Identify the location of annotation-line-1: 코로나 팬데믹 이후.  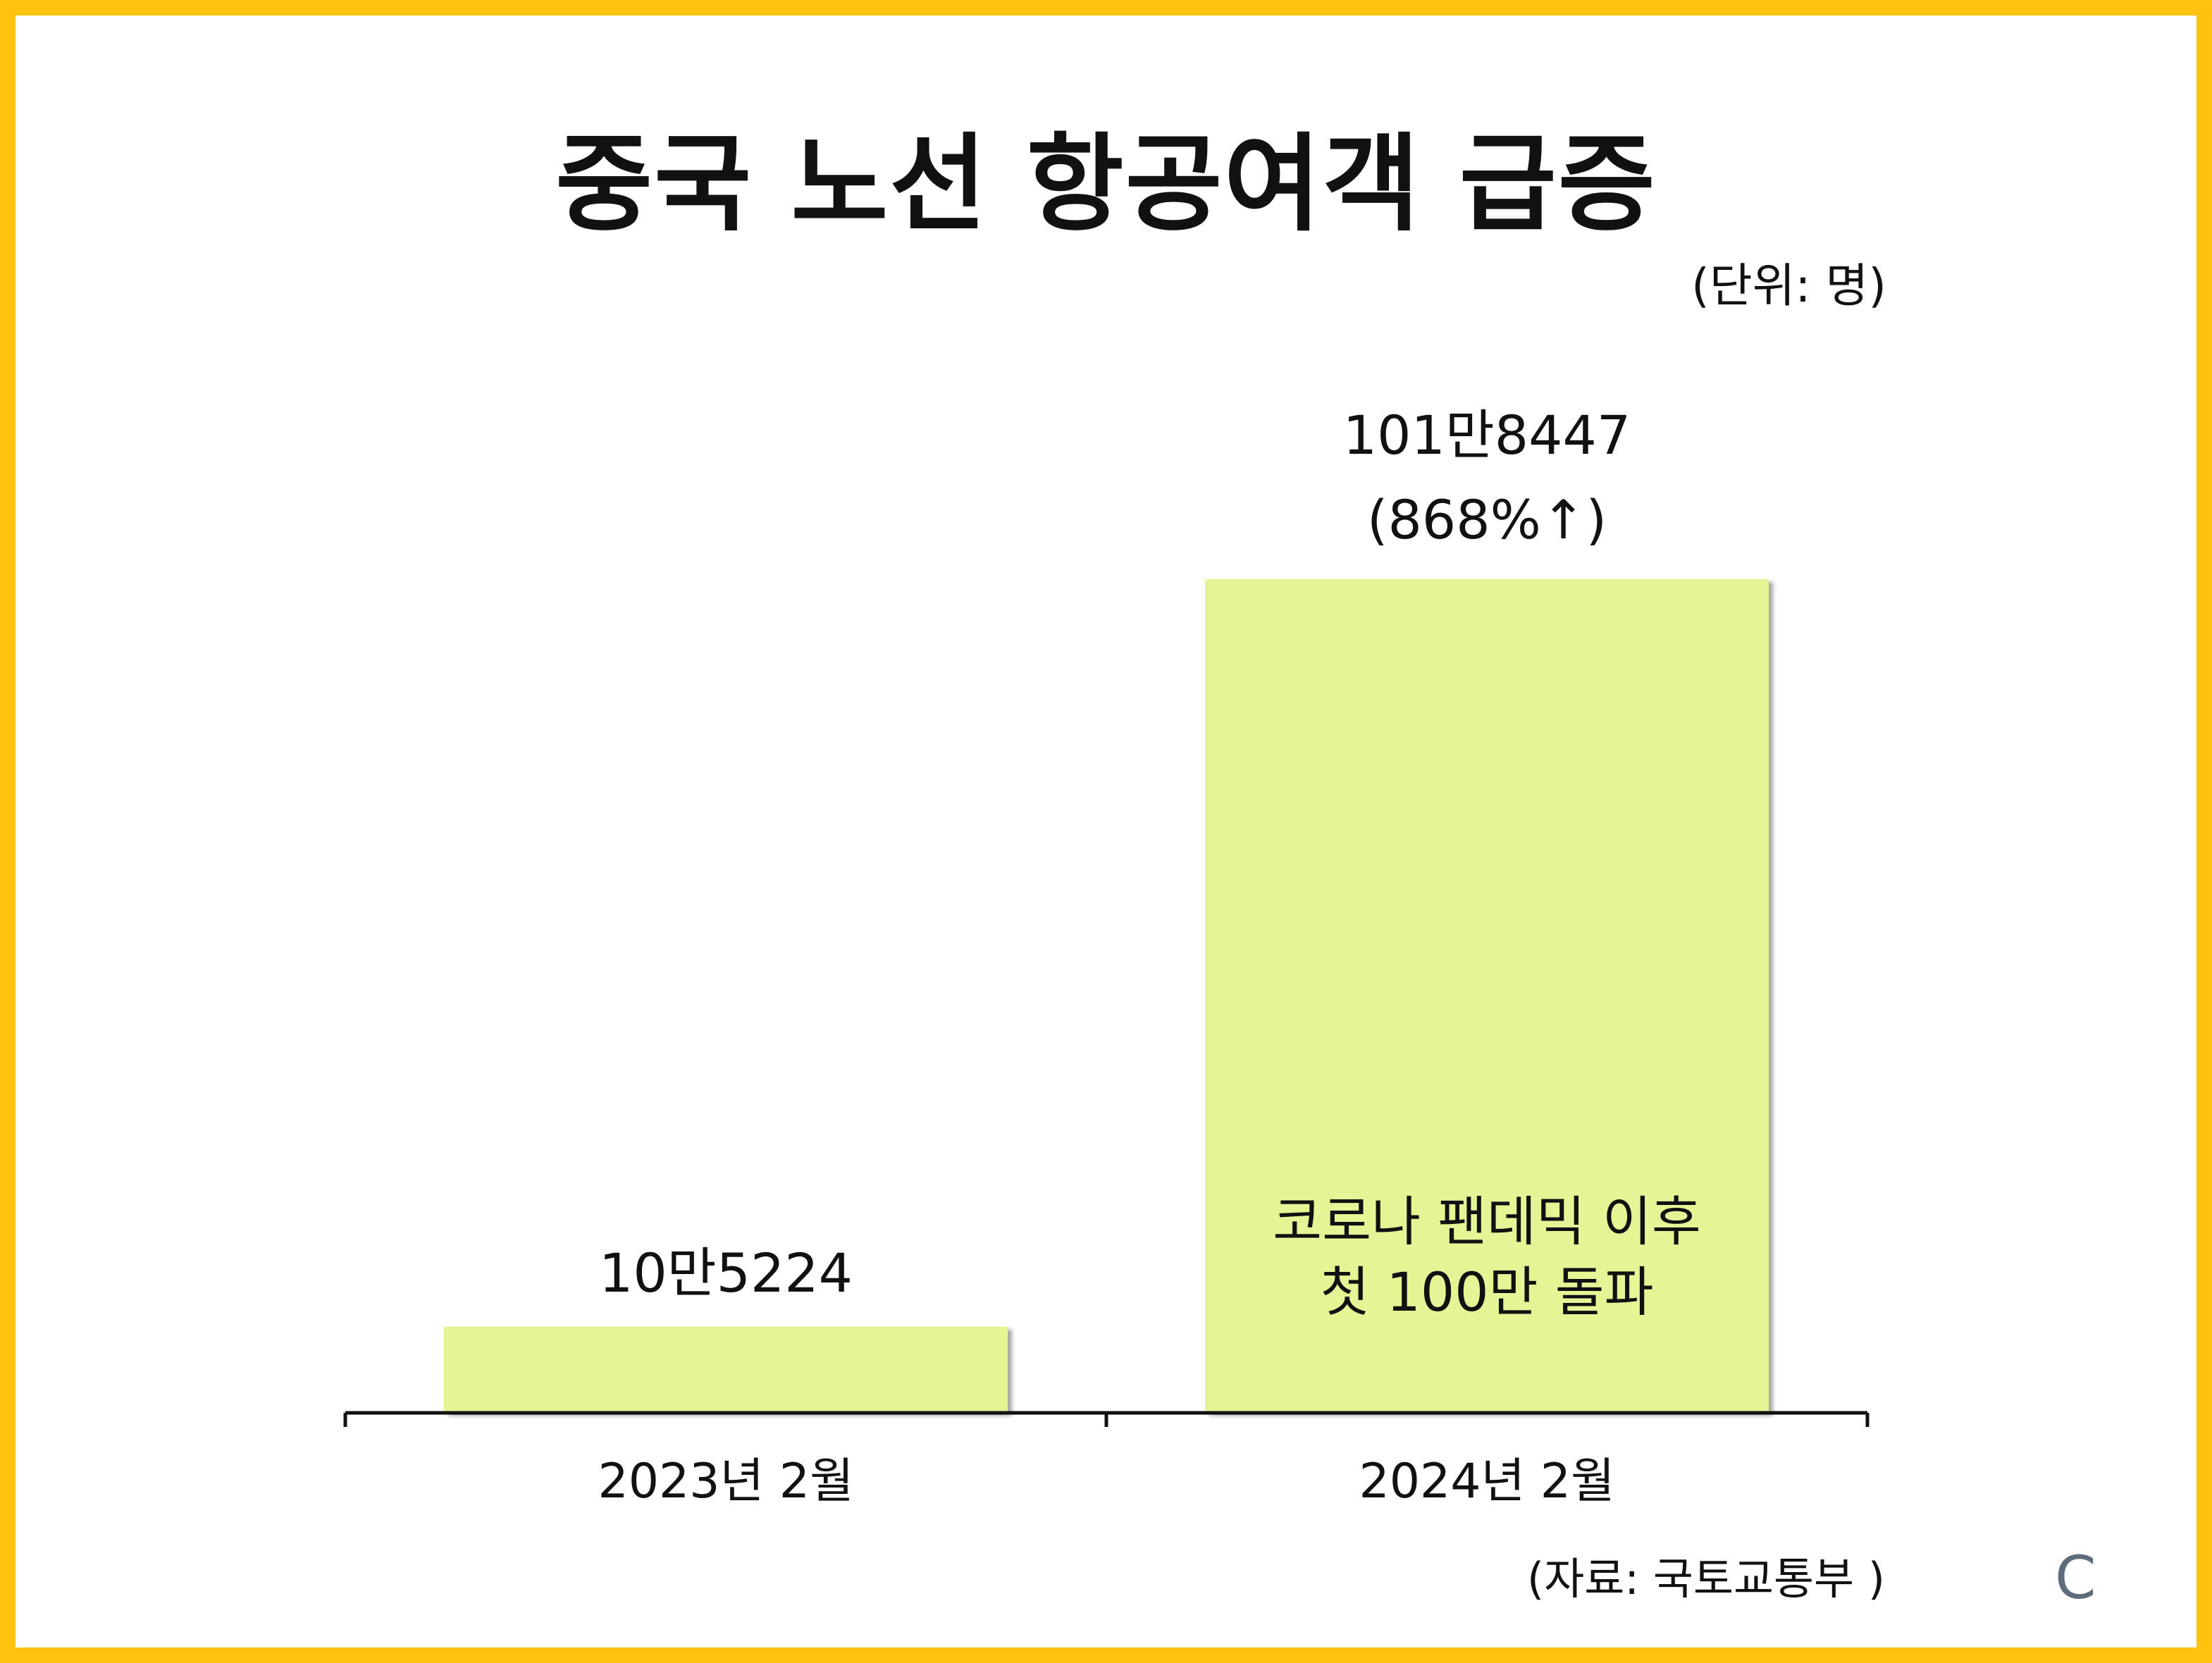
(1487, 1221).